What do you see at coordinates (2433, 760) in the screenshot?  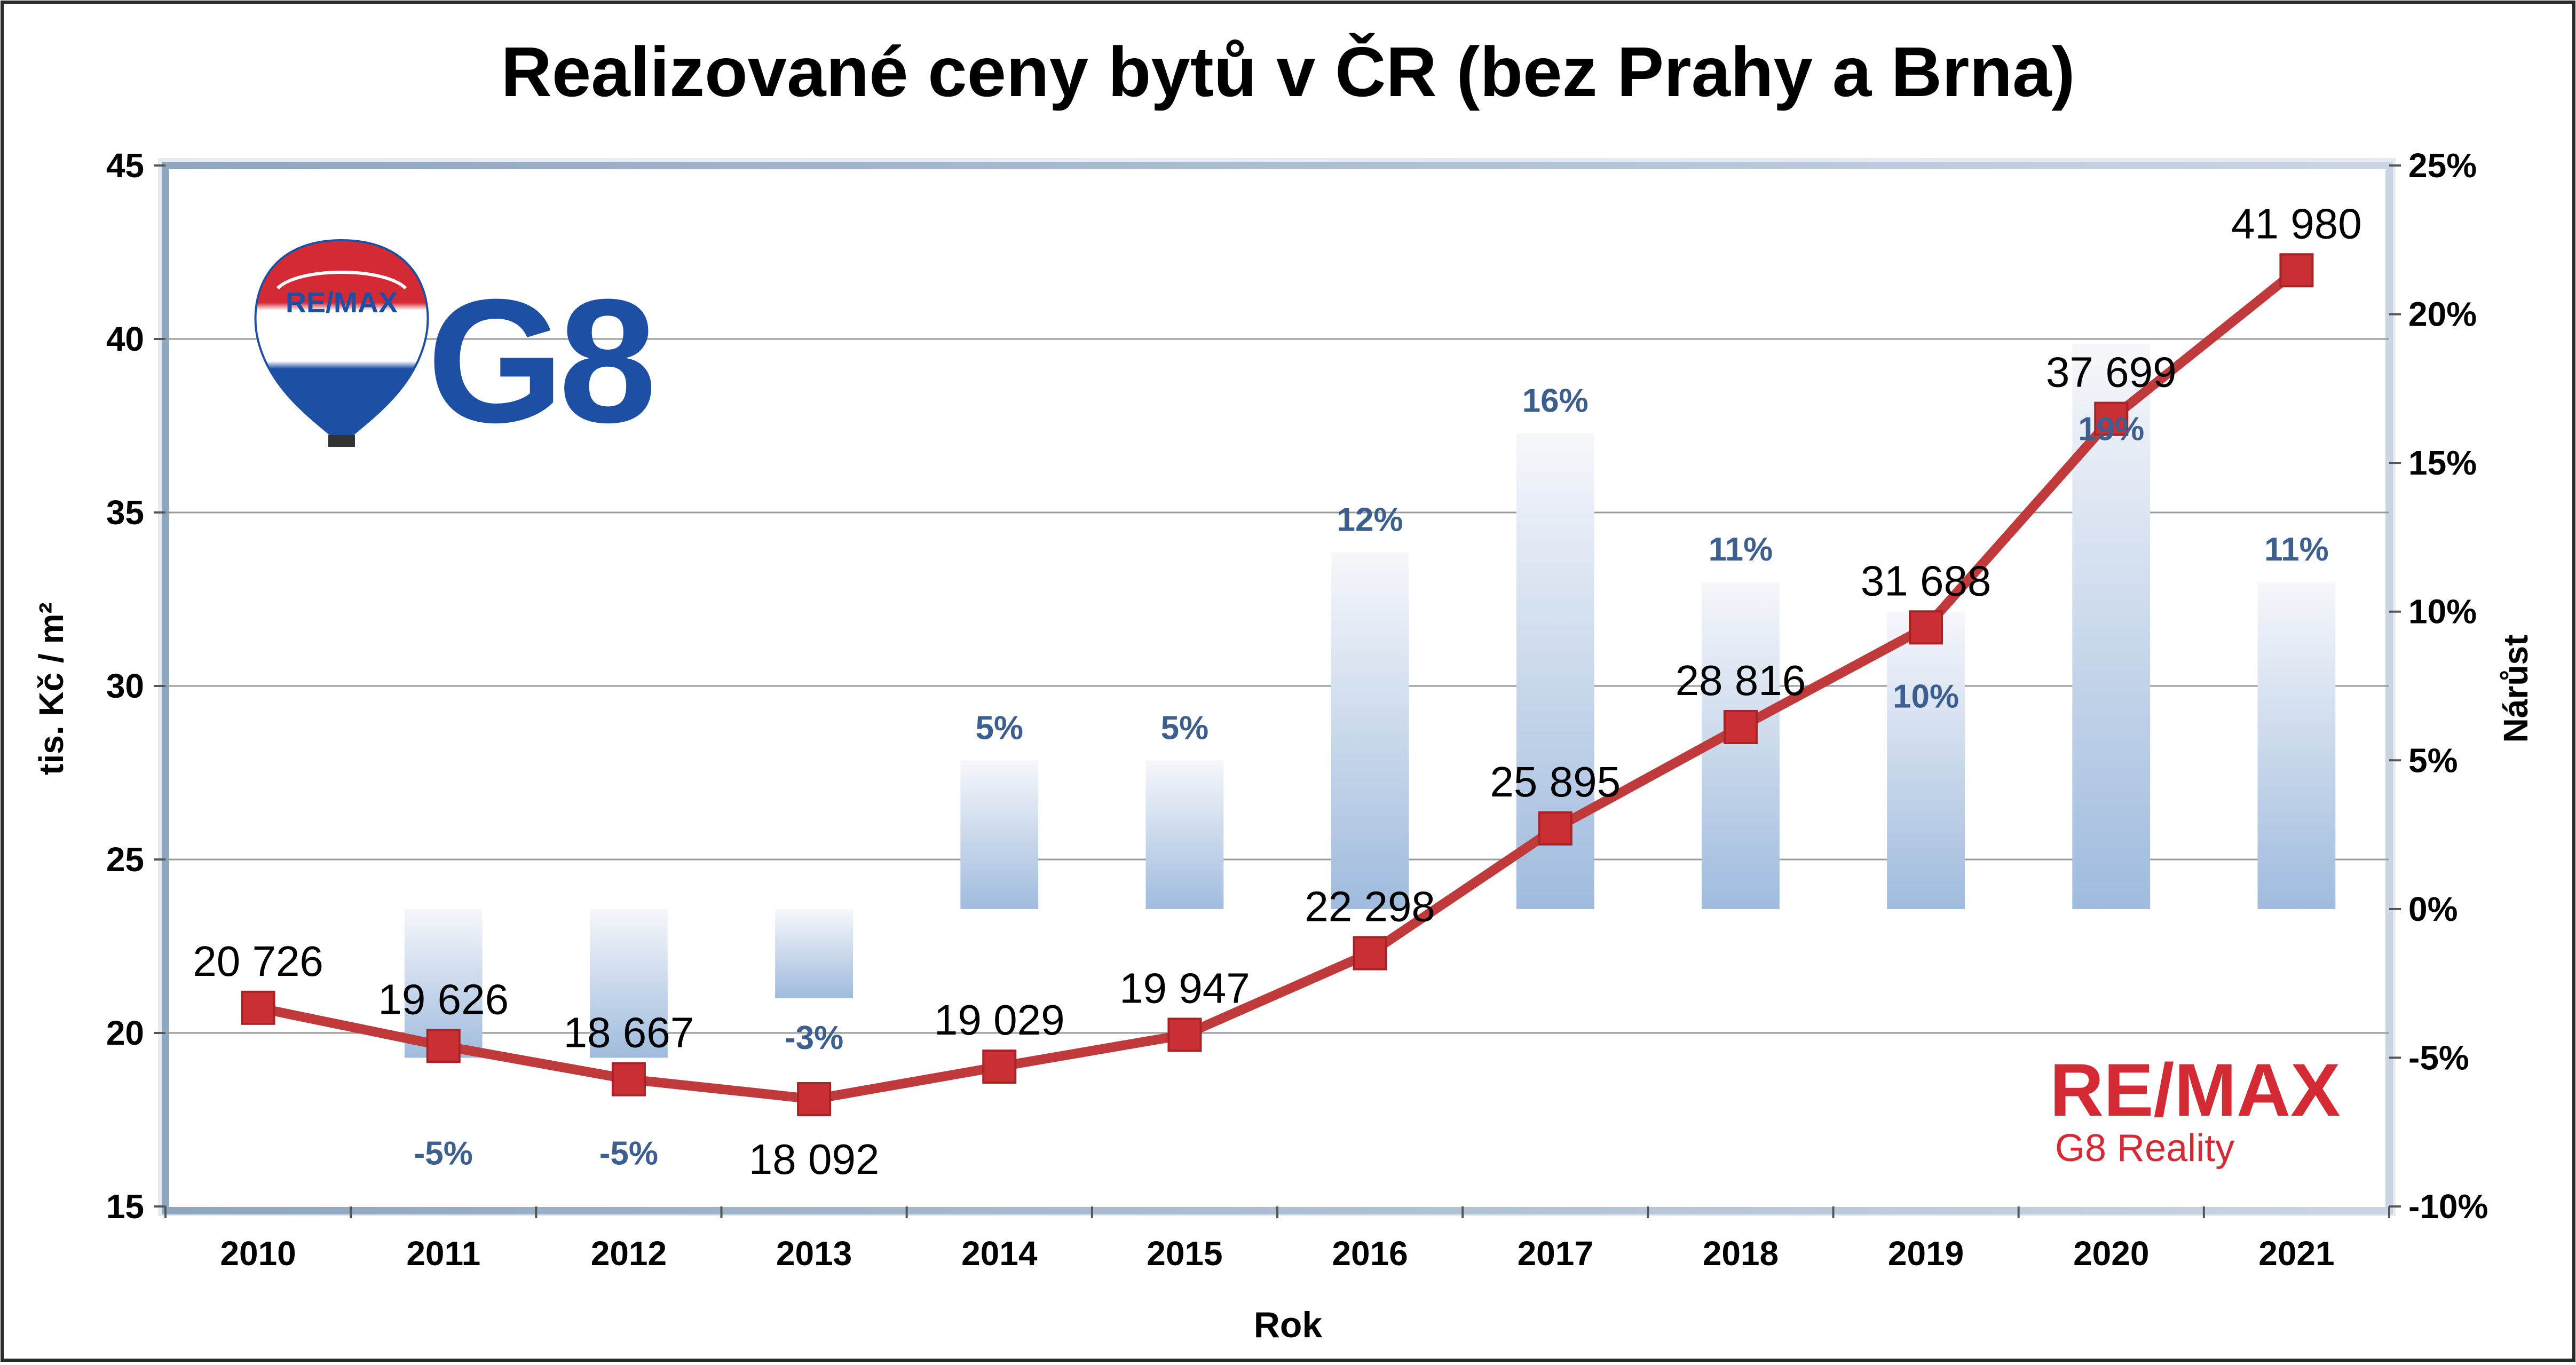 I see `y2-tick-label: 5%` at bounding box center [2433, 760].